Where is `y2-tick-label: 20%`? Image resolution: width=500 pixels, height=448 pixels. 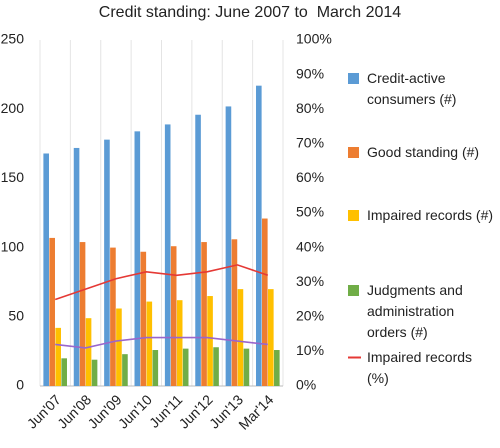 y2-tick-label: 20% is located at coordinates (310, 316).